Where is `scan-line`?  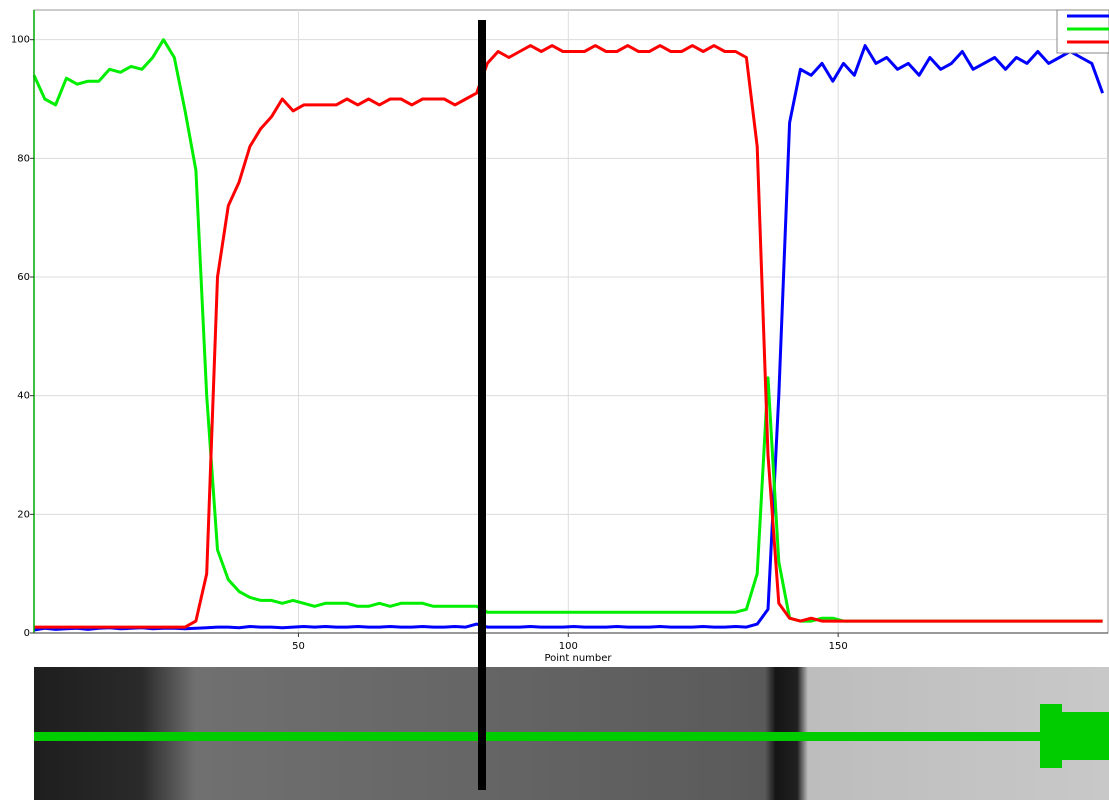
scan-line is located at coordinates (571, 736).